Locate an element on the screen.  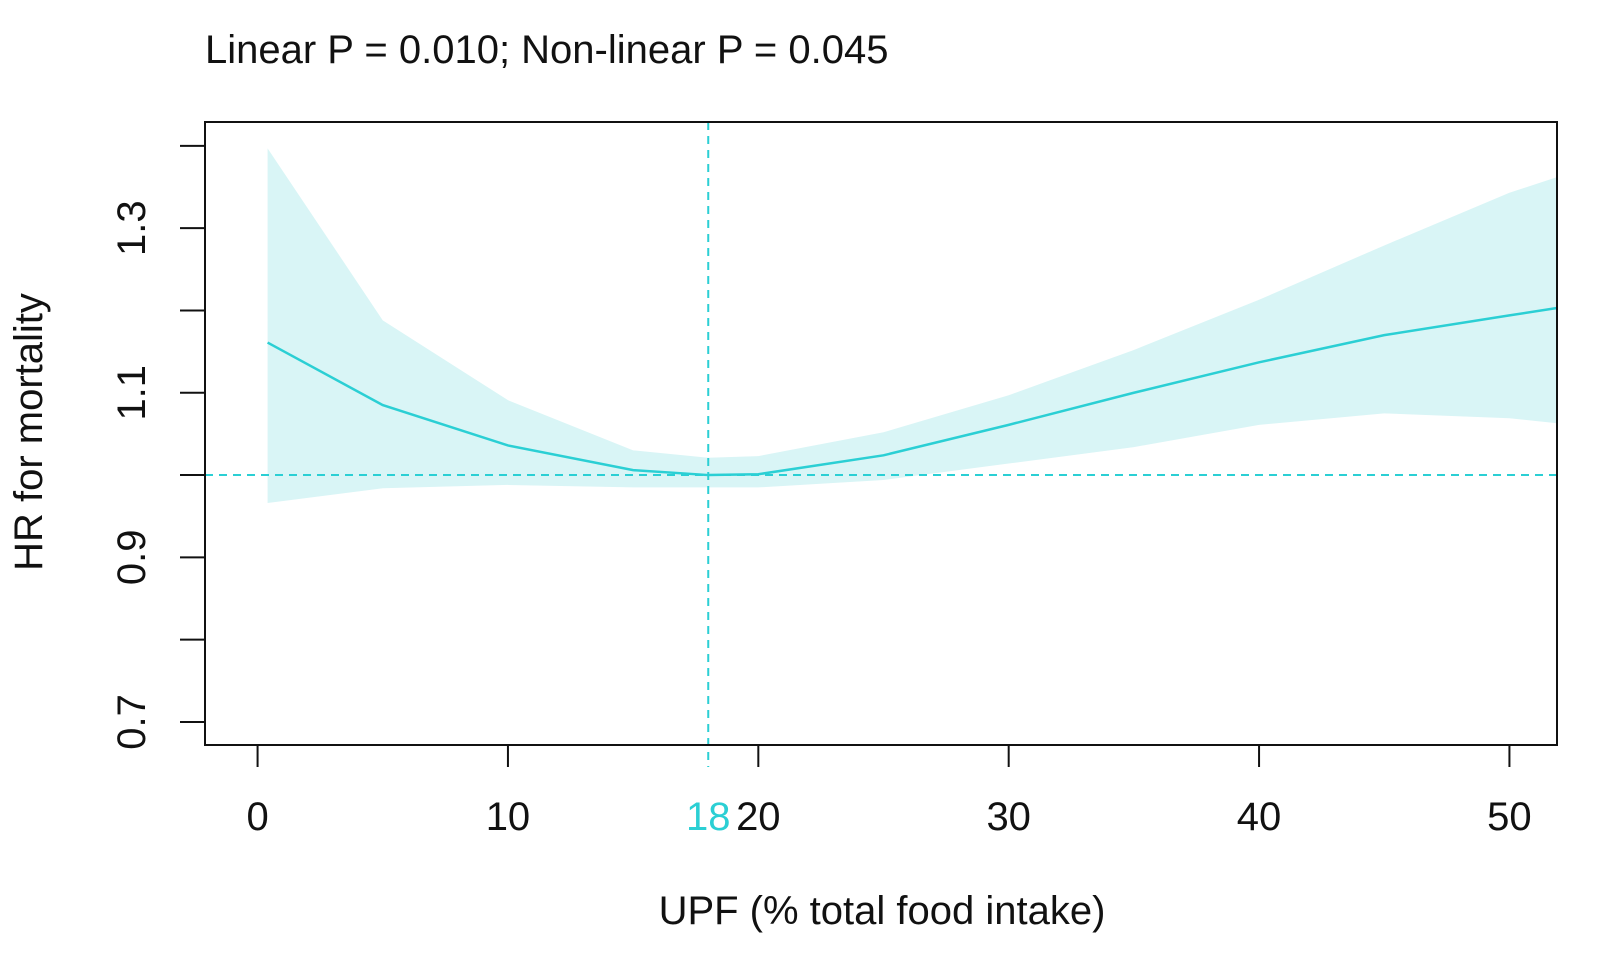
x-tick-label: 10 is located at coordinates (508, 817).